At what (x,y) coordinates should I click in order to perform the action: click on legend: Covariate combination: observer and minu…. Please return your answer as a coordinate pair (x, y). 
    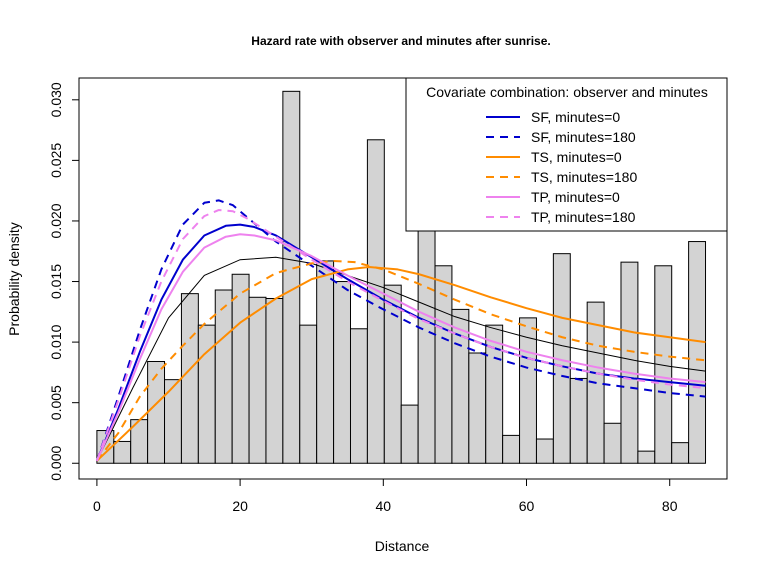
    Looking at the image, I should click on (566, 154).